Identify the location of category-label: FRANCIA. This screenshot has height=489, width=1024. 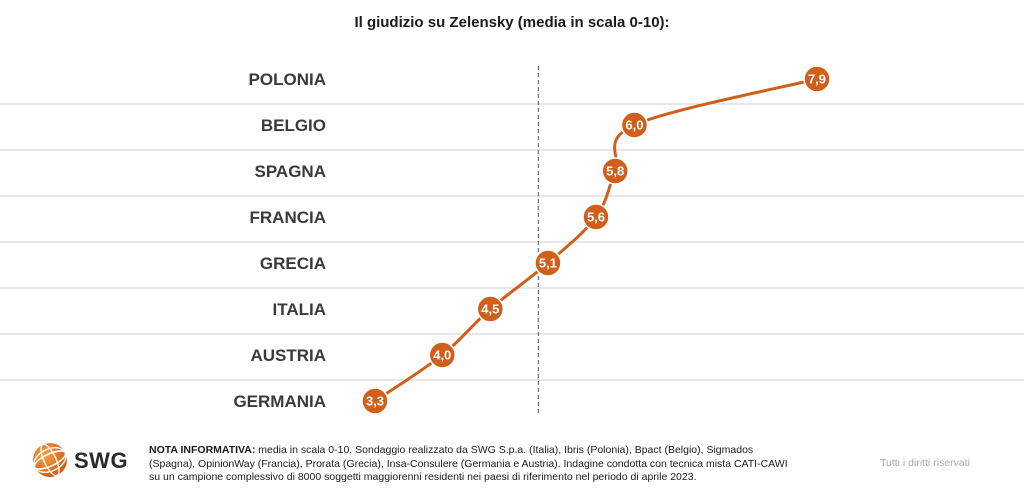
(288, 217).